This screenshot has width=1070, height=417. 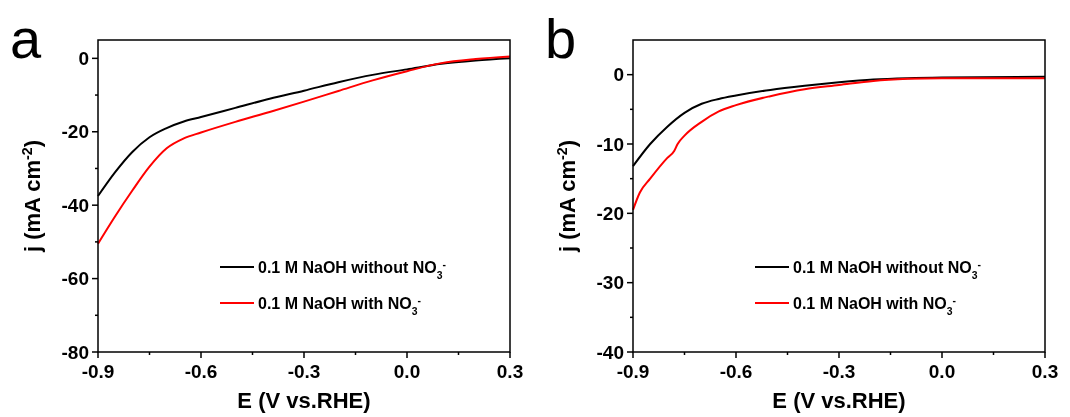 I want to click on y-tick-label: -10, so click(x=610, y=144).